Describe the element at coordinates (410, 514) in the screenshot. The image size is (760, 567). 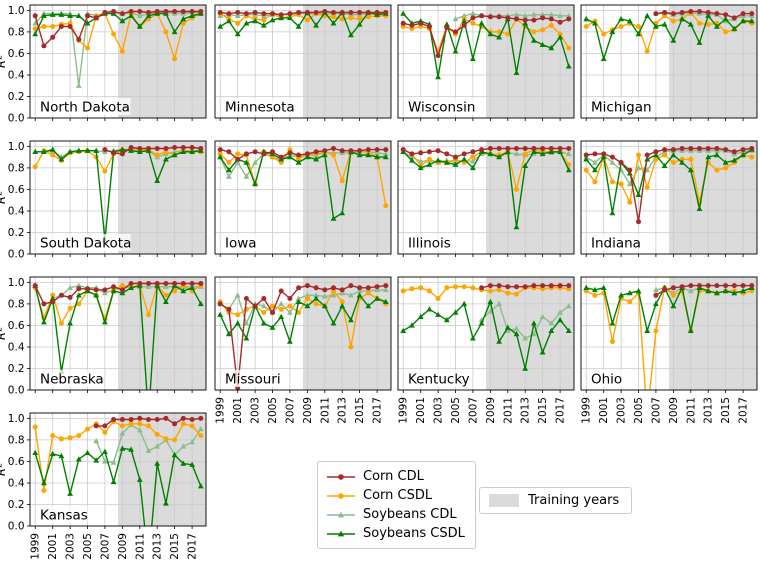
I see `legend-entry-label: Soybeans CDL` at that location.